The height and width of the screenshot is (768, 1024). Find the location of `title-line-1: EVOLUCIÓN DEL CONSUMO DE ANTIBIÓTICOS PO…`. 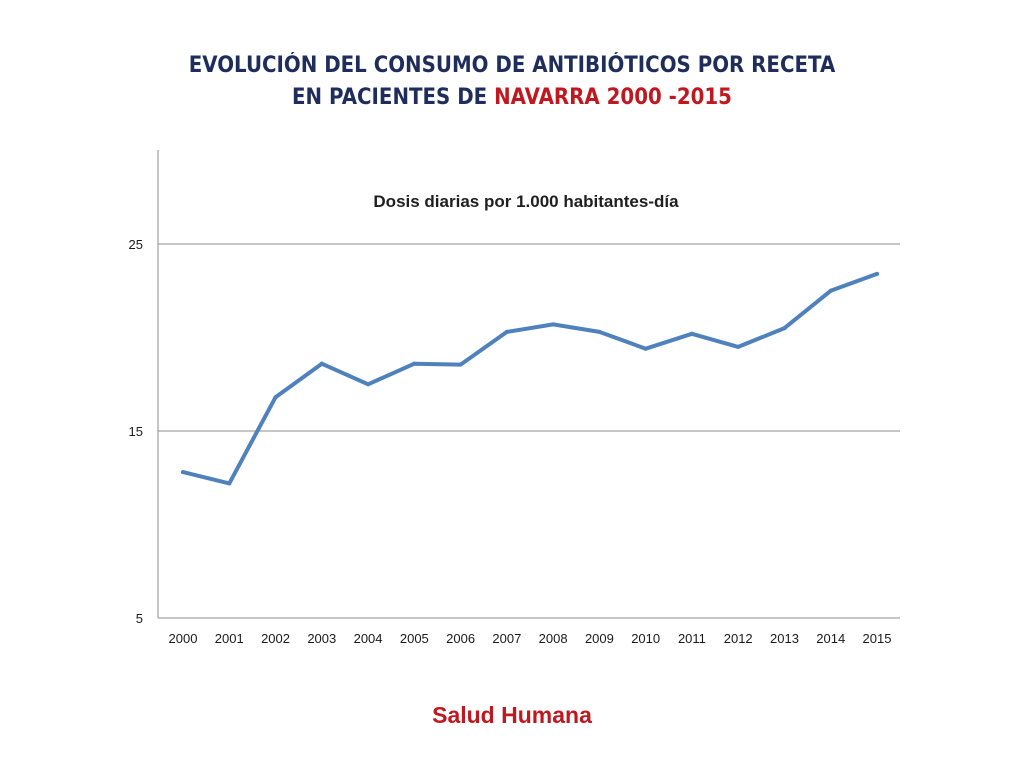

title-line-1: EVOLUCIÓN DEL CONSUMO DE ANTIBIÓTICOS PO… is located at coordinates (512, 65).